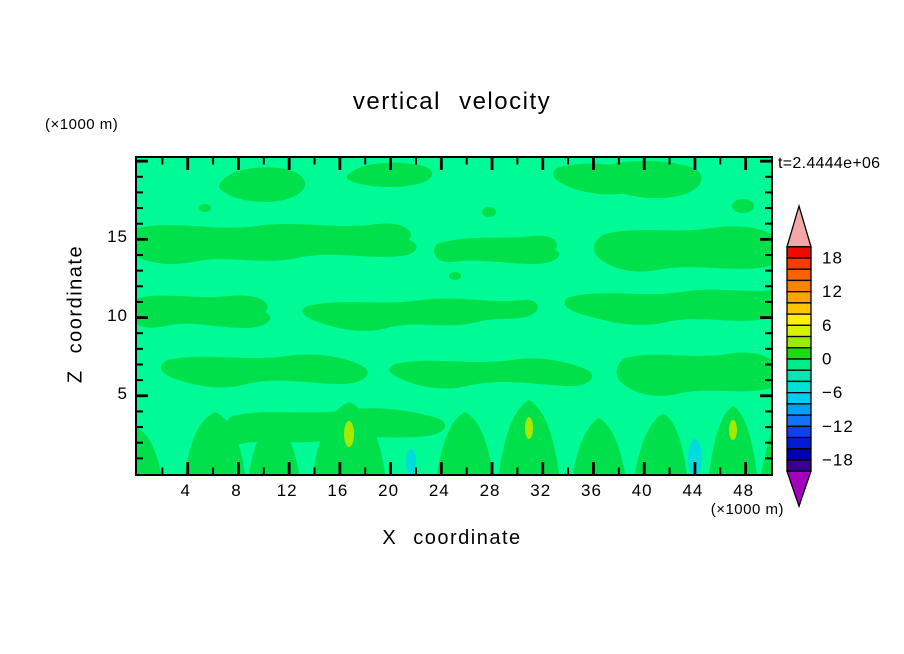 The image size is (904, 654). I want to click on colorbar-top-arrow, so click(799, 225).